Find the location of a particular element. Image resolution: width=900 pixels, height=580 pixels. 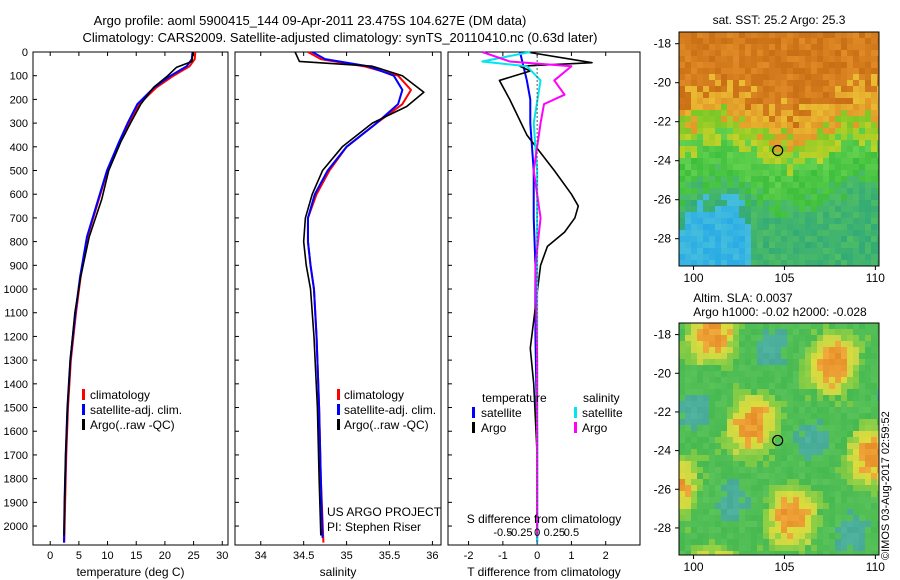

salinity-xlabel: salinity is located at coordinates (338, 572).